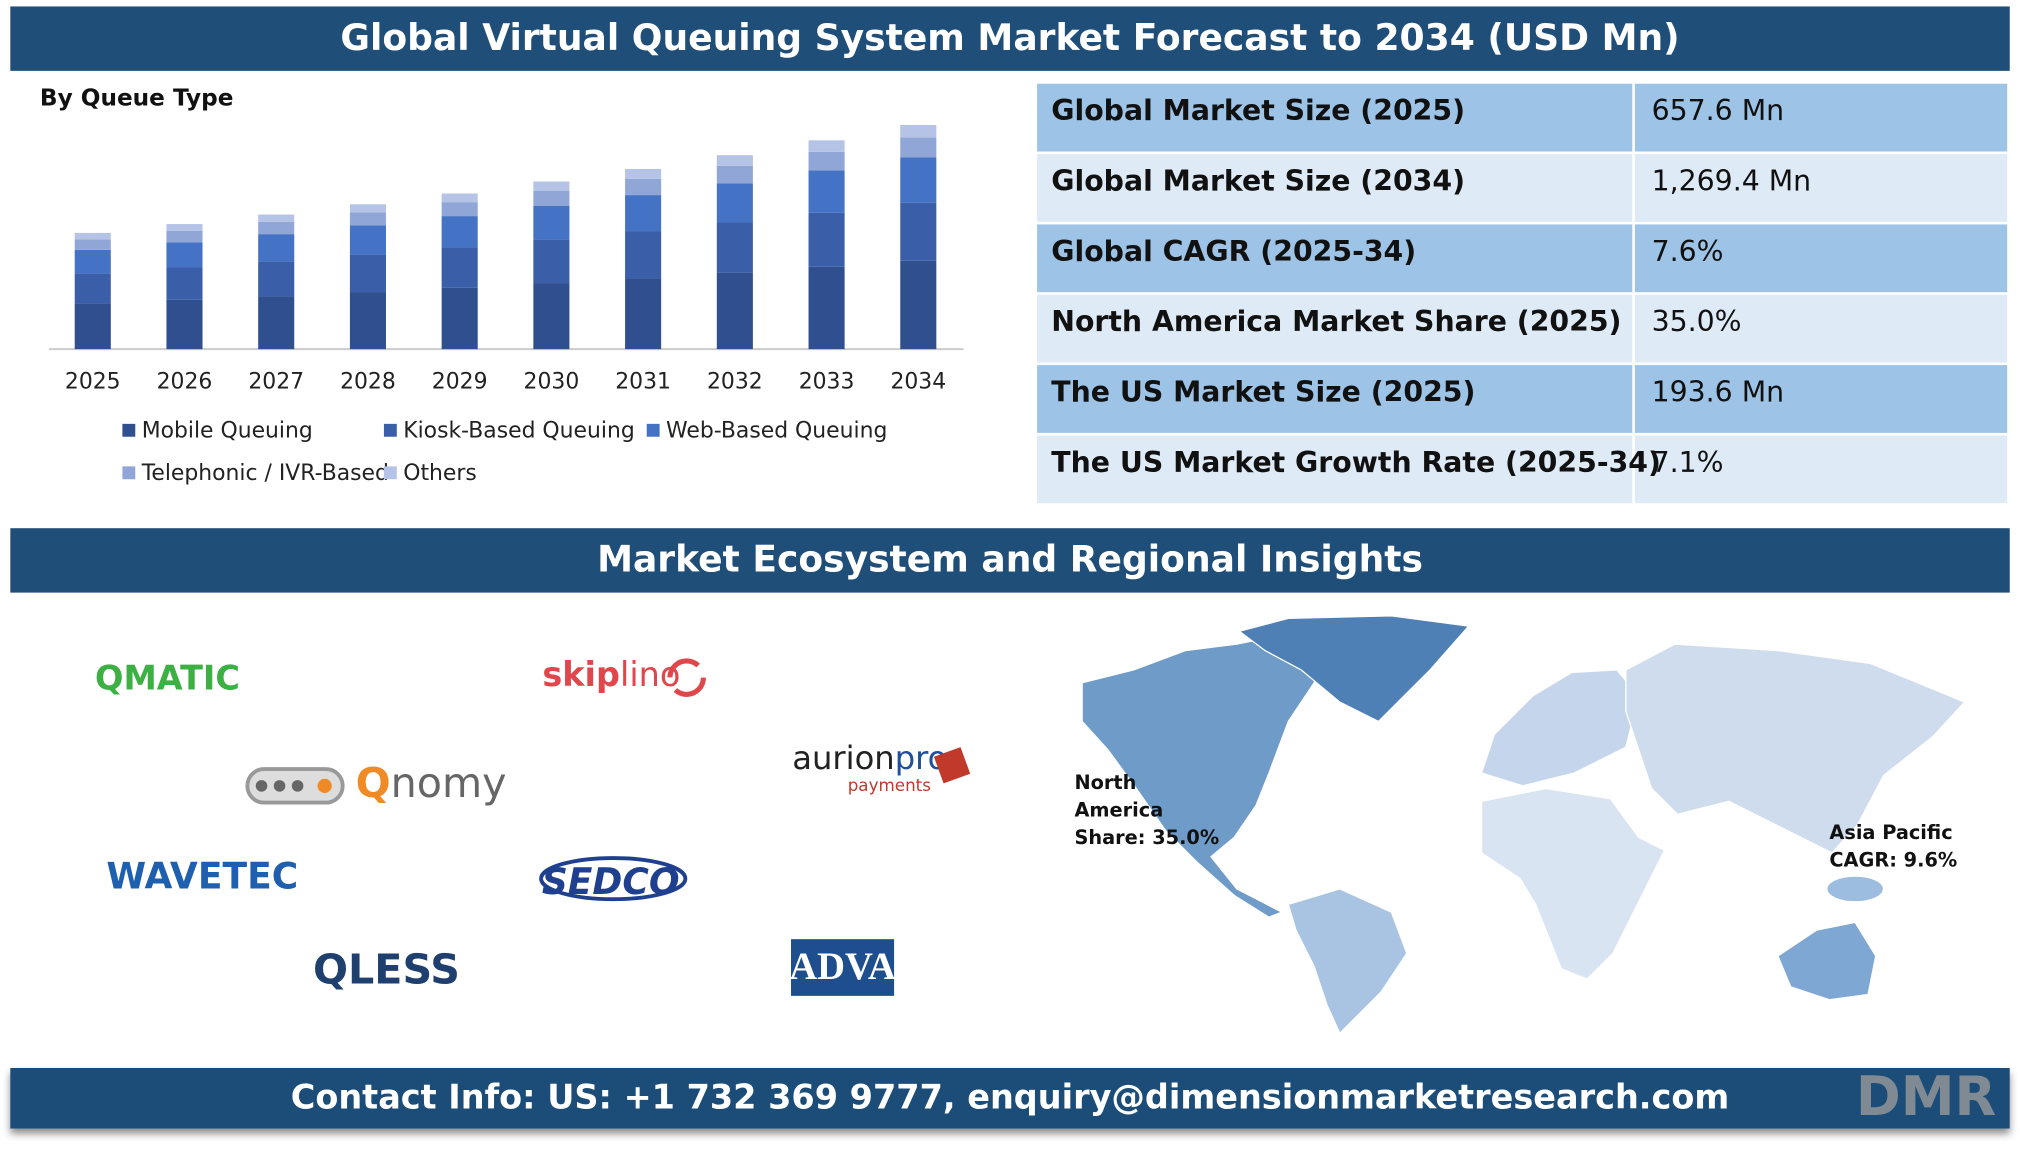 The image size is (2020, 1156). I want to click on asia, so click(1795, 748).